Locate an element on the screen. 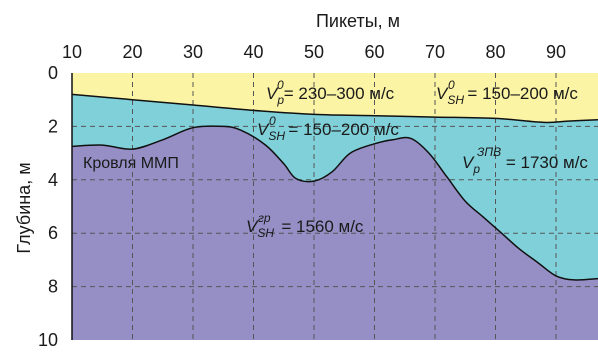 The image size is (598, 355). x-tick-label-40: 40 is located at coordinates (253, 52).